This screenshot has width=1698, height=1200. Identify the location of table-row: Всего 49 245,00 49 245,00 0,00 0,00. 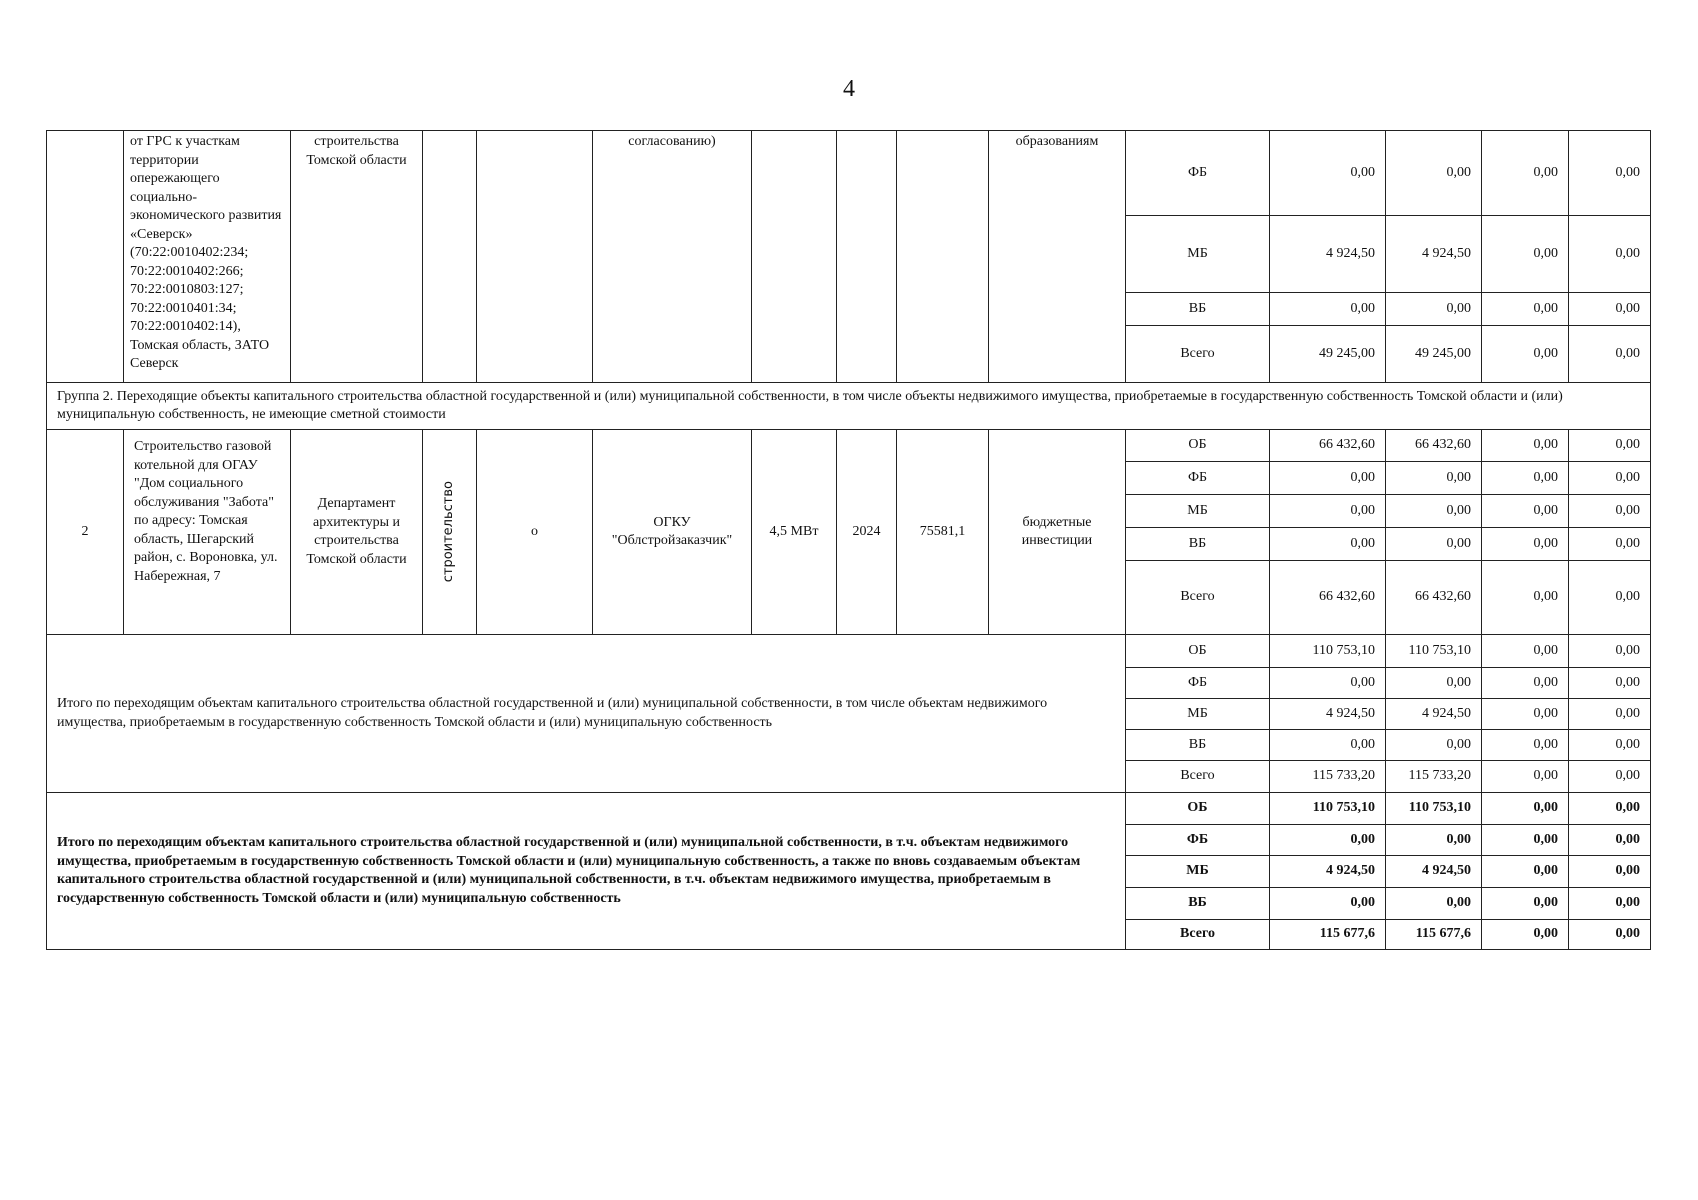
(849, 354).